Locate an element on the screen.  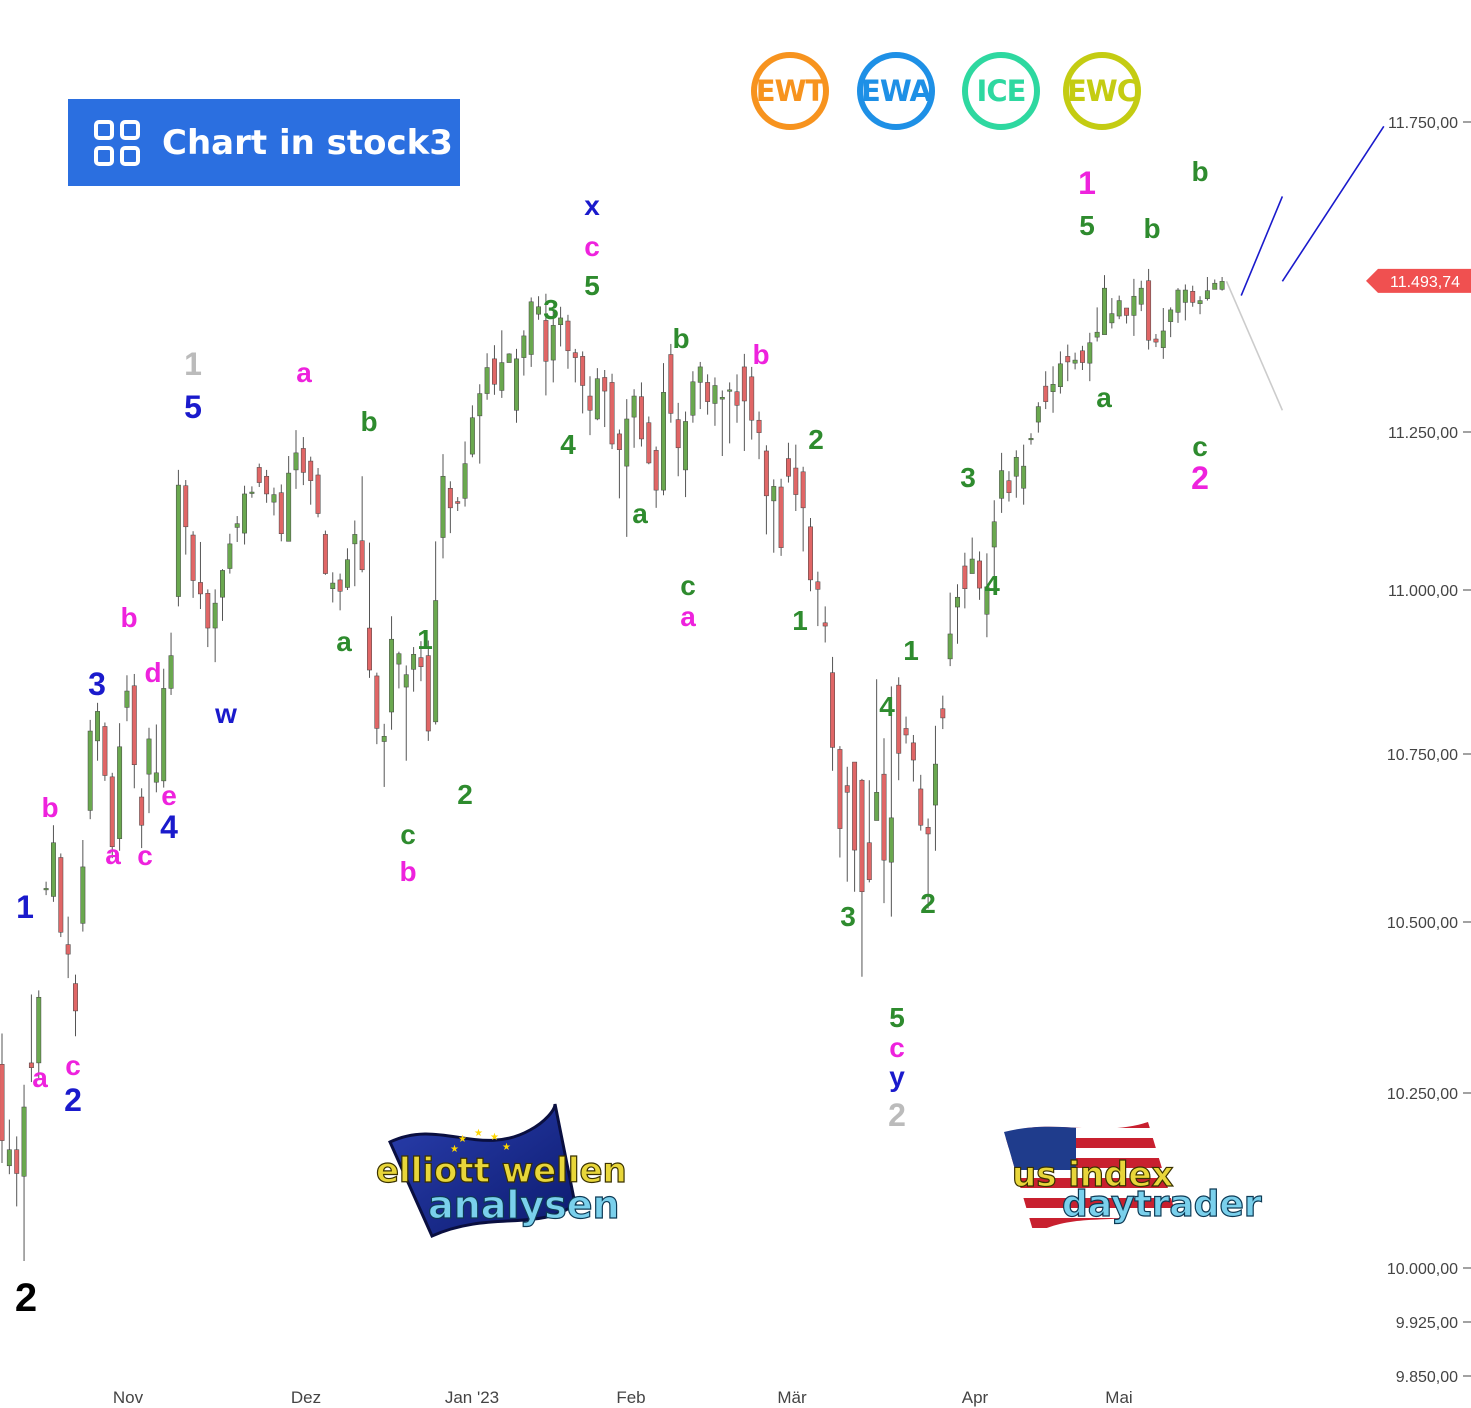
y-tick-label: 10.250,00 is located at coordinates (1422, 1094).